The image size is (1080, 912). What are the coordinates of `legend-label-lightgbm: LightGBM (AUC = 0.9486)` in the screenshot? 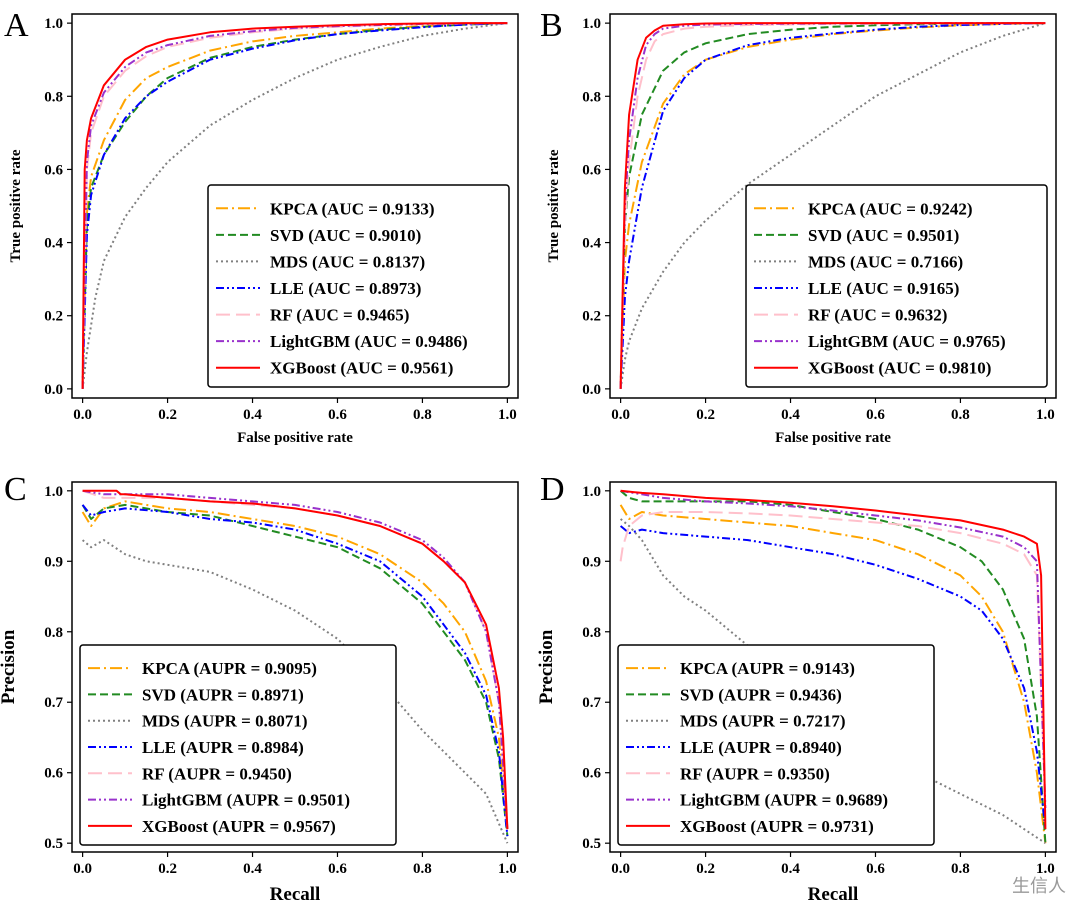 It's located at (369, 341).